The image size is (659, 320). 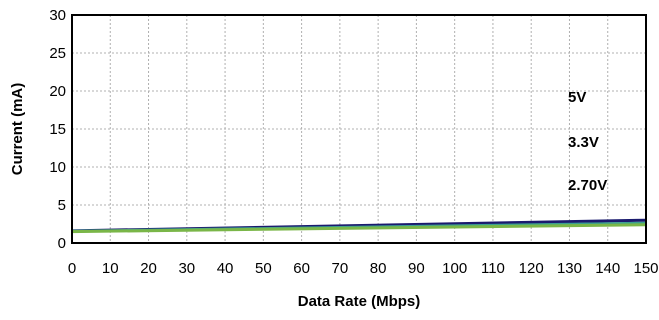 I want to click on series-layer, so click(x=359, y=226).